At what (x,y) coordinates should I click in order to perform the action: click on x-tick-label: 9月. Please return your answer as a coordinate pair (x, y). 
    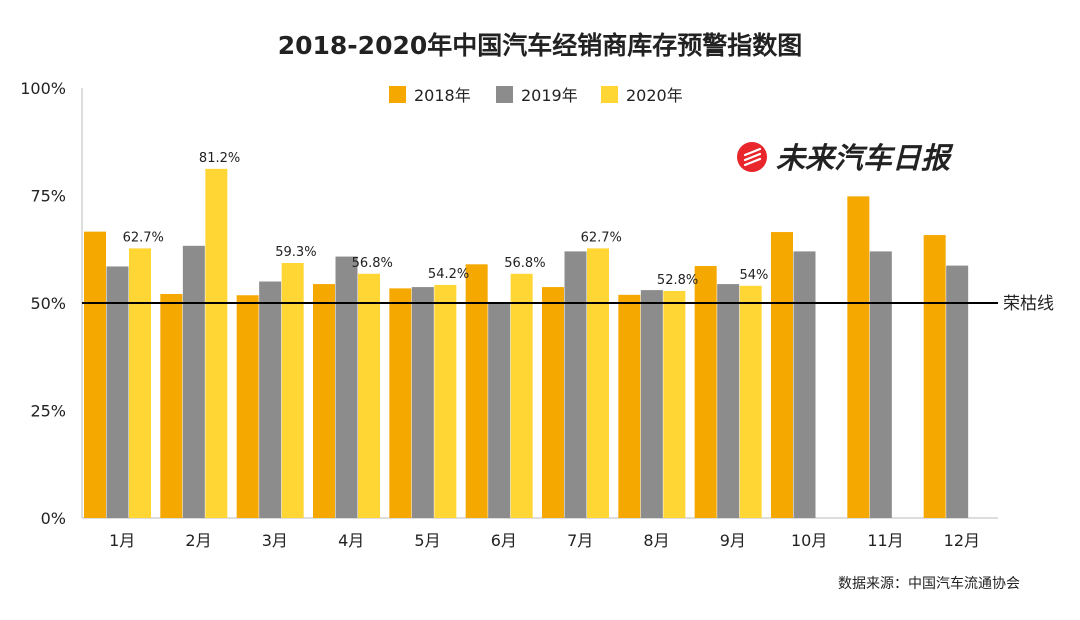
    Looking at the image, I should click on (733, 540).